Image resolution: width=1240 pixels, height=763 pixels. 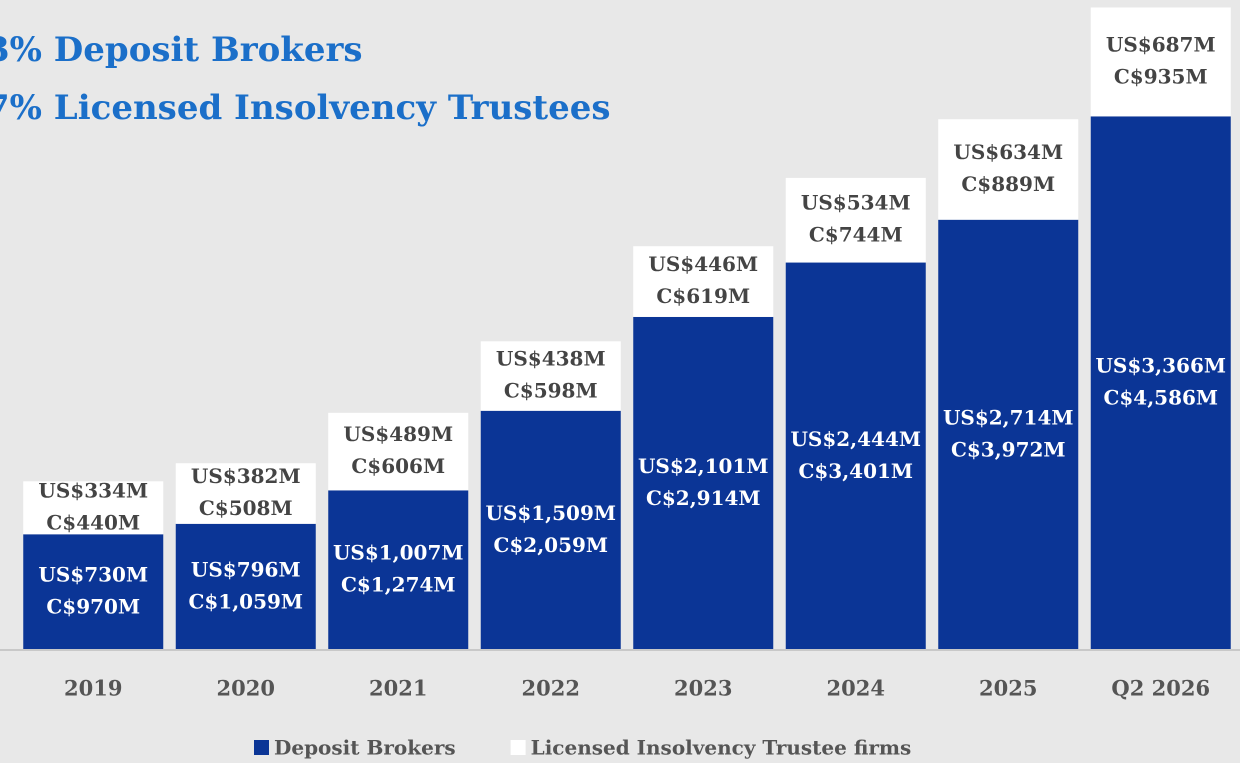 I want to click on data-label: US$446M, so click(x=703, y=264).